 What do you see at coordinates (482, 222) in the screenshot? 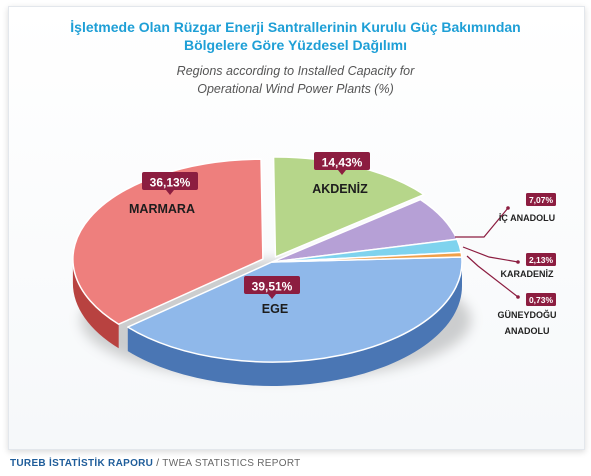
I see `leader-line-ic-anadolu` at bounding box center [482, 222].